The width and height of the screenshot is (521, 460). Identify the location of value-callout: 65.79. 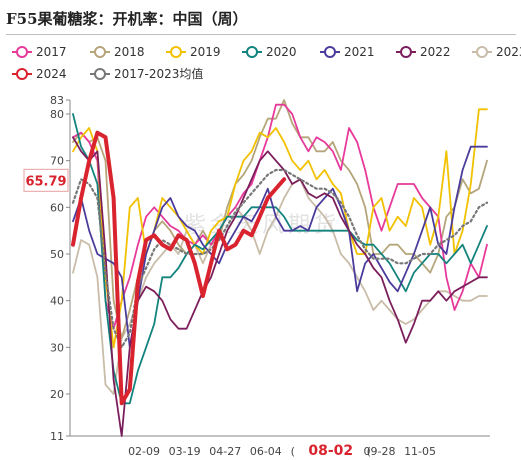
(46, 180).